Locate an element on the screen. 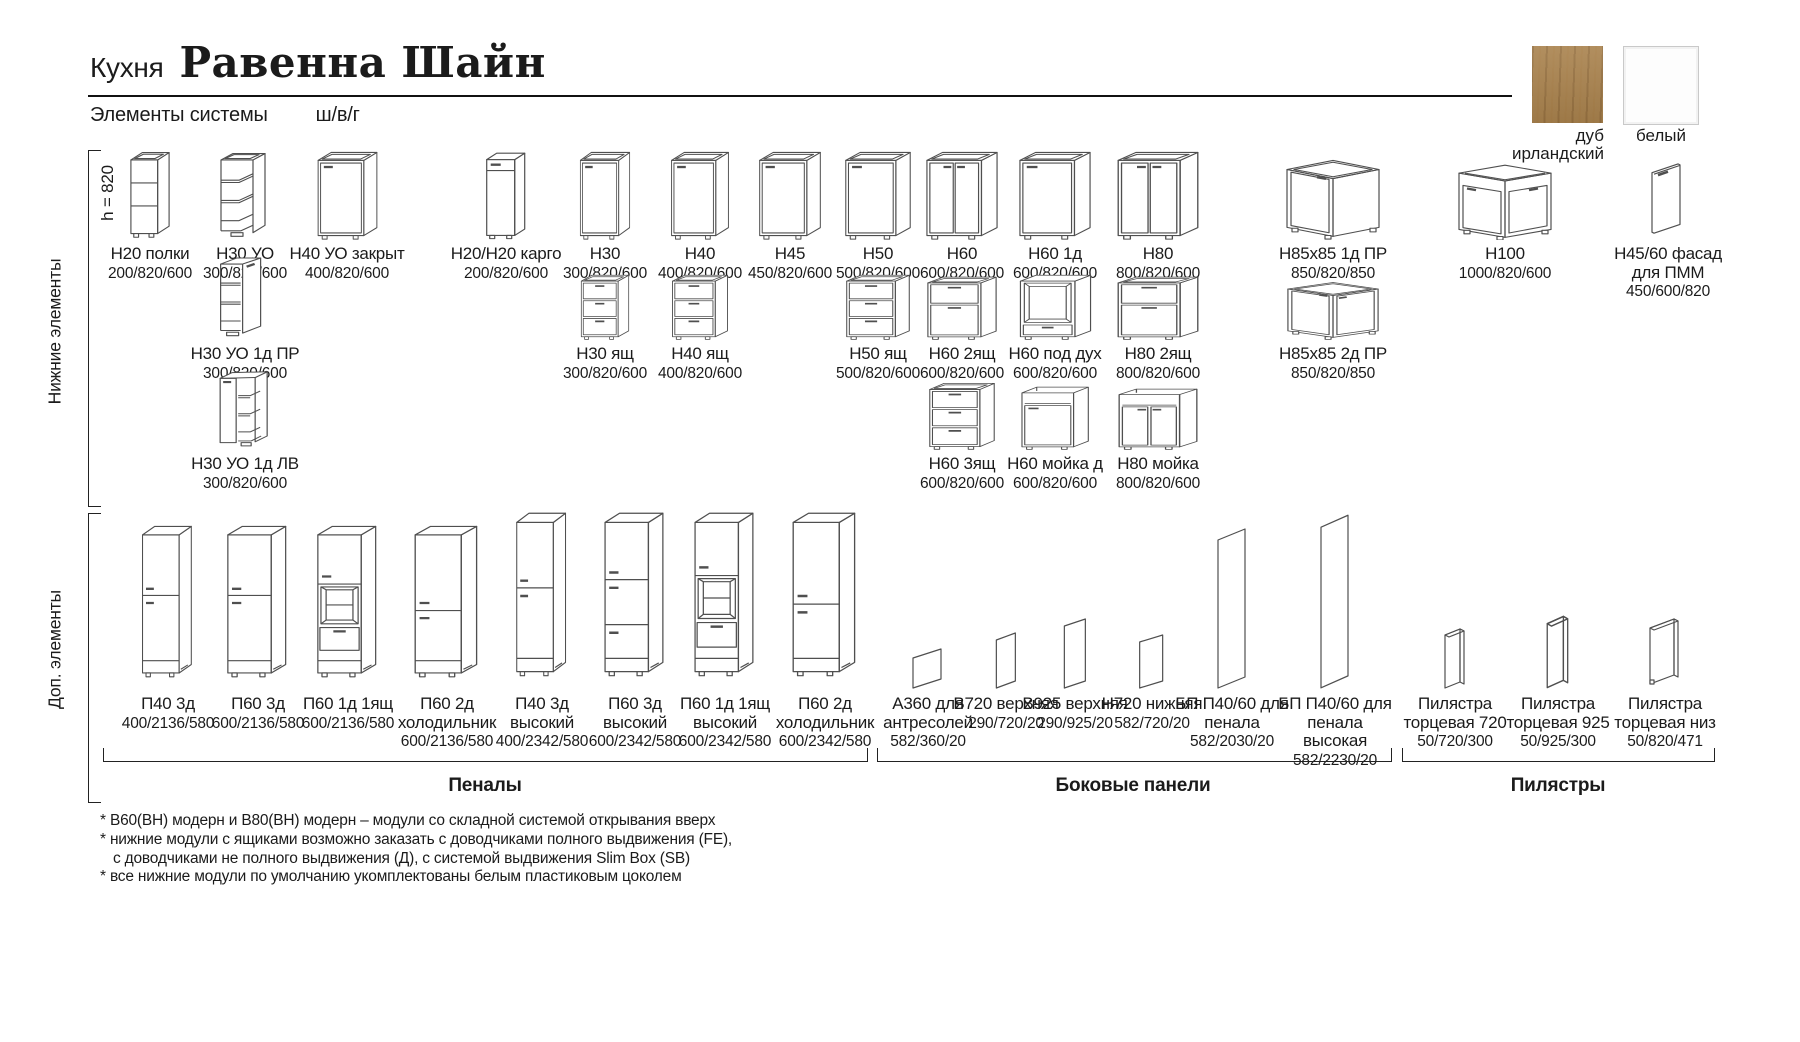 This screenshot has width=1800, height=1042. item-name: Н60 мойка д is located at coordinates (1055, 463).